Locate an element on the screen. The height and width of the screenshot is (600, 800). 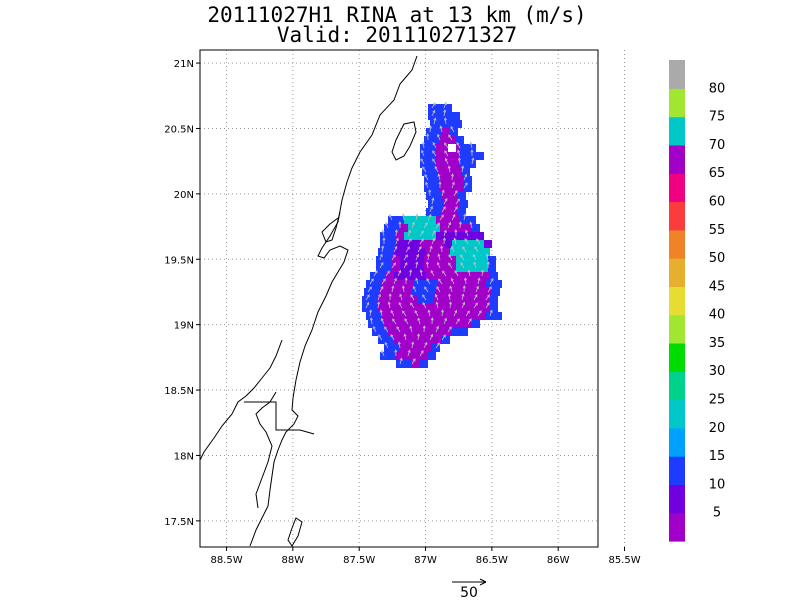
coastline-bay-inlet is located at coordinates (331, 227).